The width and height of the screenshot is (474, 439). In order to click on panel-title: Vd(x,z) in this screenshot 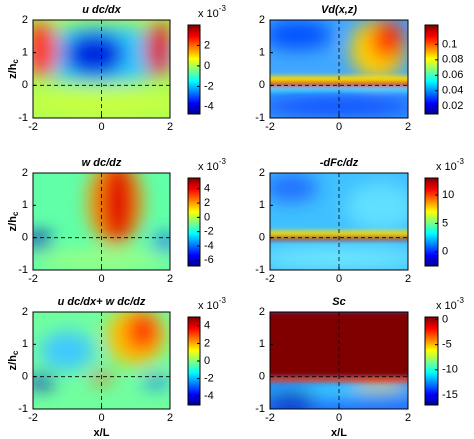, I will do `click(339, 10)`.